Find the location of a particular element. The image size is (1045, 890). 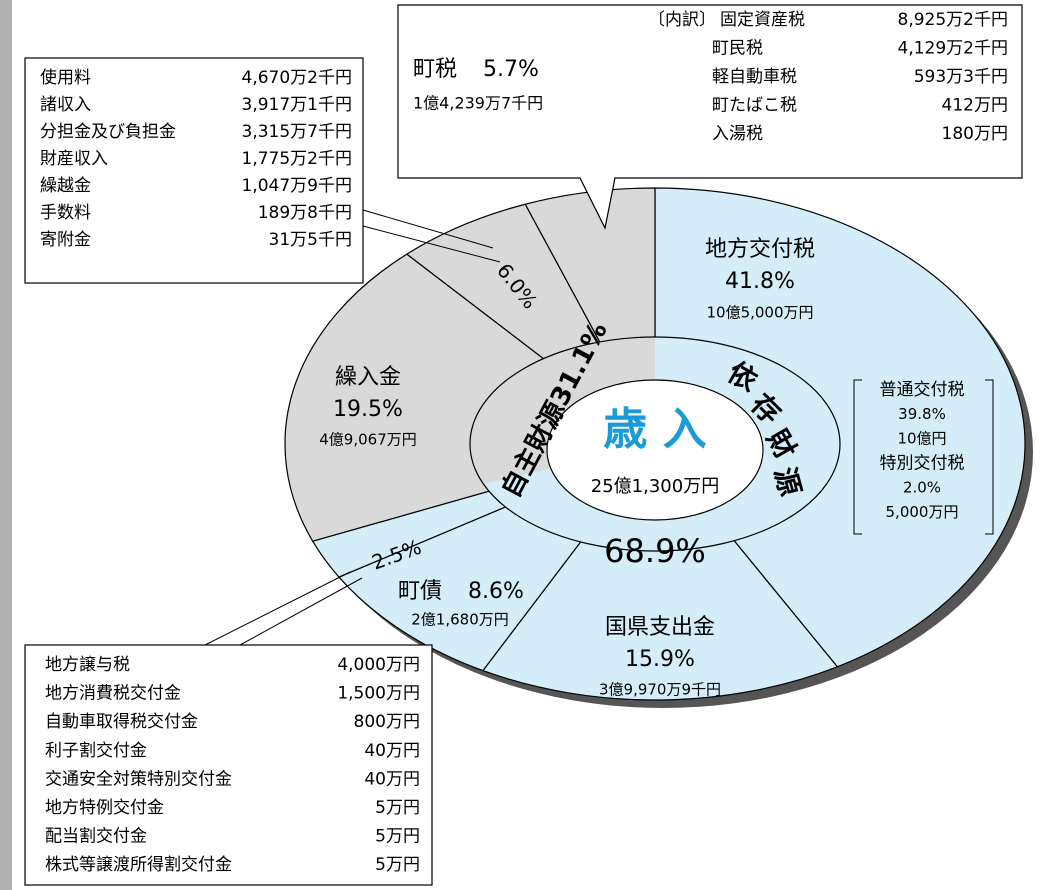

label: 国県支出金 is located at coordinates (660, 627).